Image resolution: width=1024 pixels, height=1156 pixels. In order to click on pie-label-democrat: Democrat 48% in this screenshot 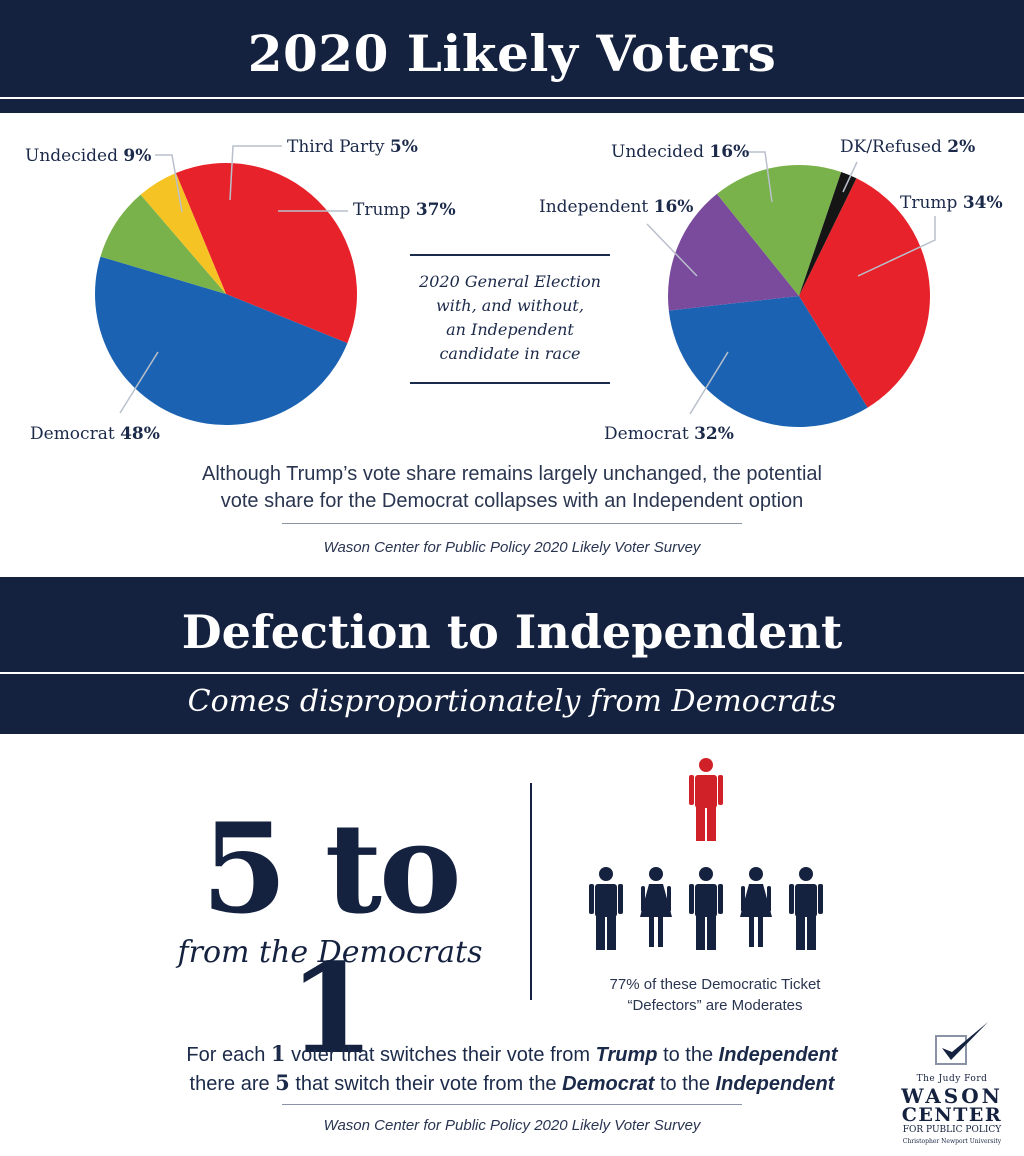, I will do `click(95, 434)`.